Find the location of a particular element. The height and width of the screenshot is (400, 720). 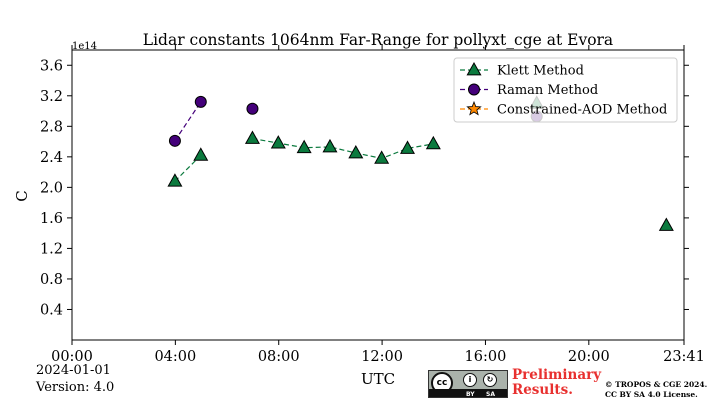

legend-box is located at coordinates (565, 90).